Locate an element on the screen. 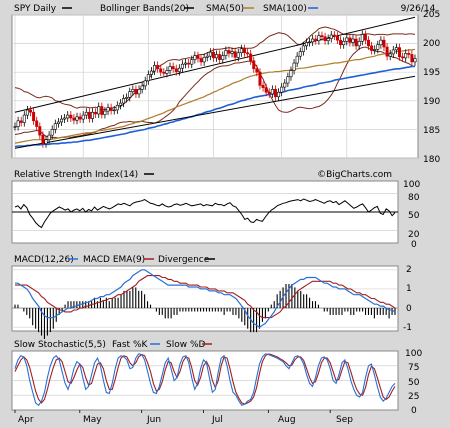  legend-fast-k-label: Fast %K is located at coordinates (130, 345).